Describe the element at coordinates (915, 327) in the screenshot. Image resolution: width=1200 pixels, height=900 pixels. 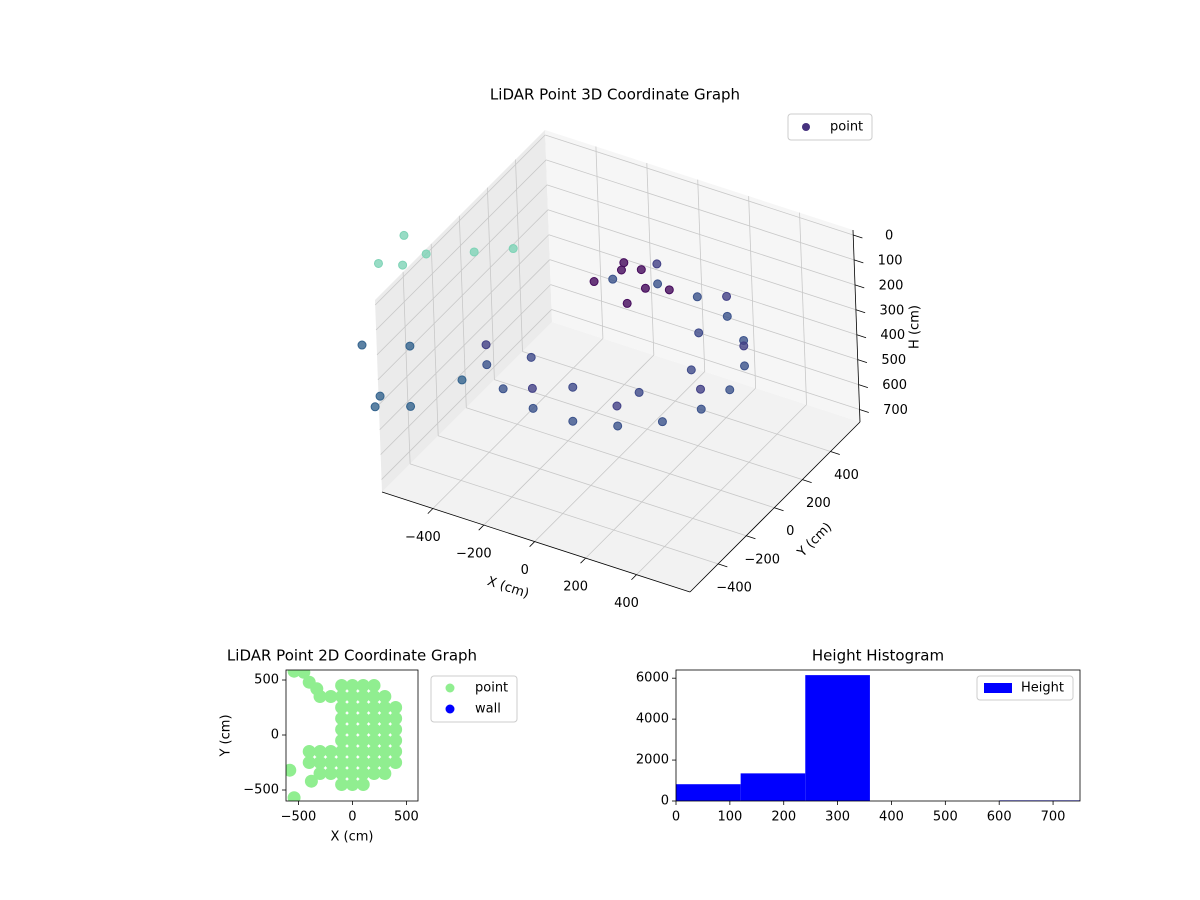
I see `z-axis-label: H (cm)` at that location.